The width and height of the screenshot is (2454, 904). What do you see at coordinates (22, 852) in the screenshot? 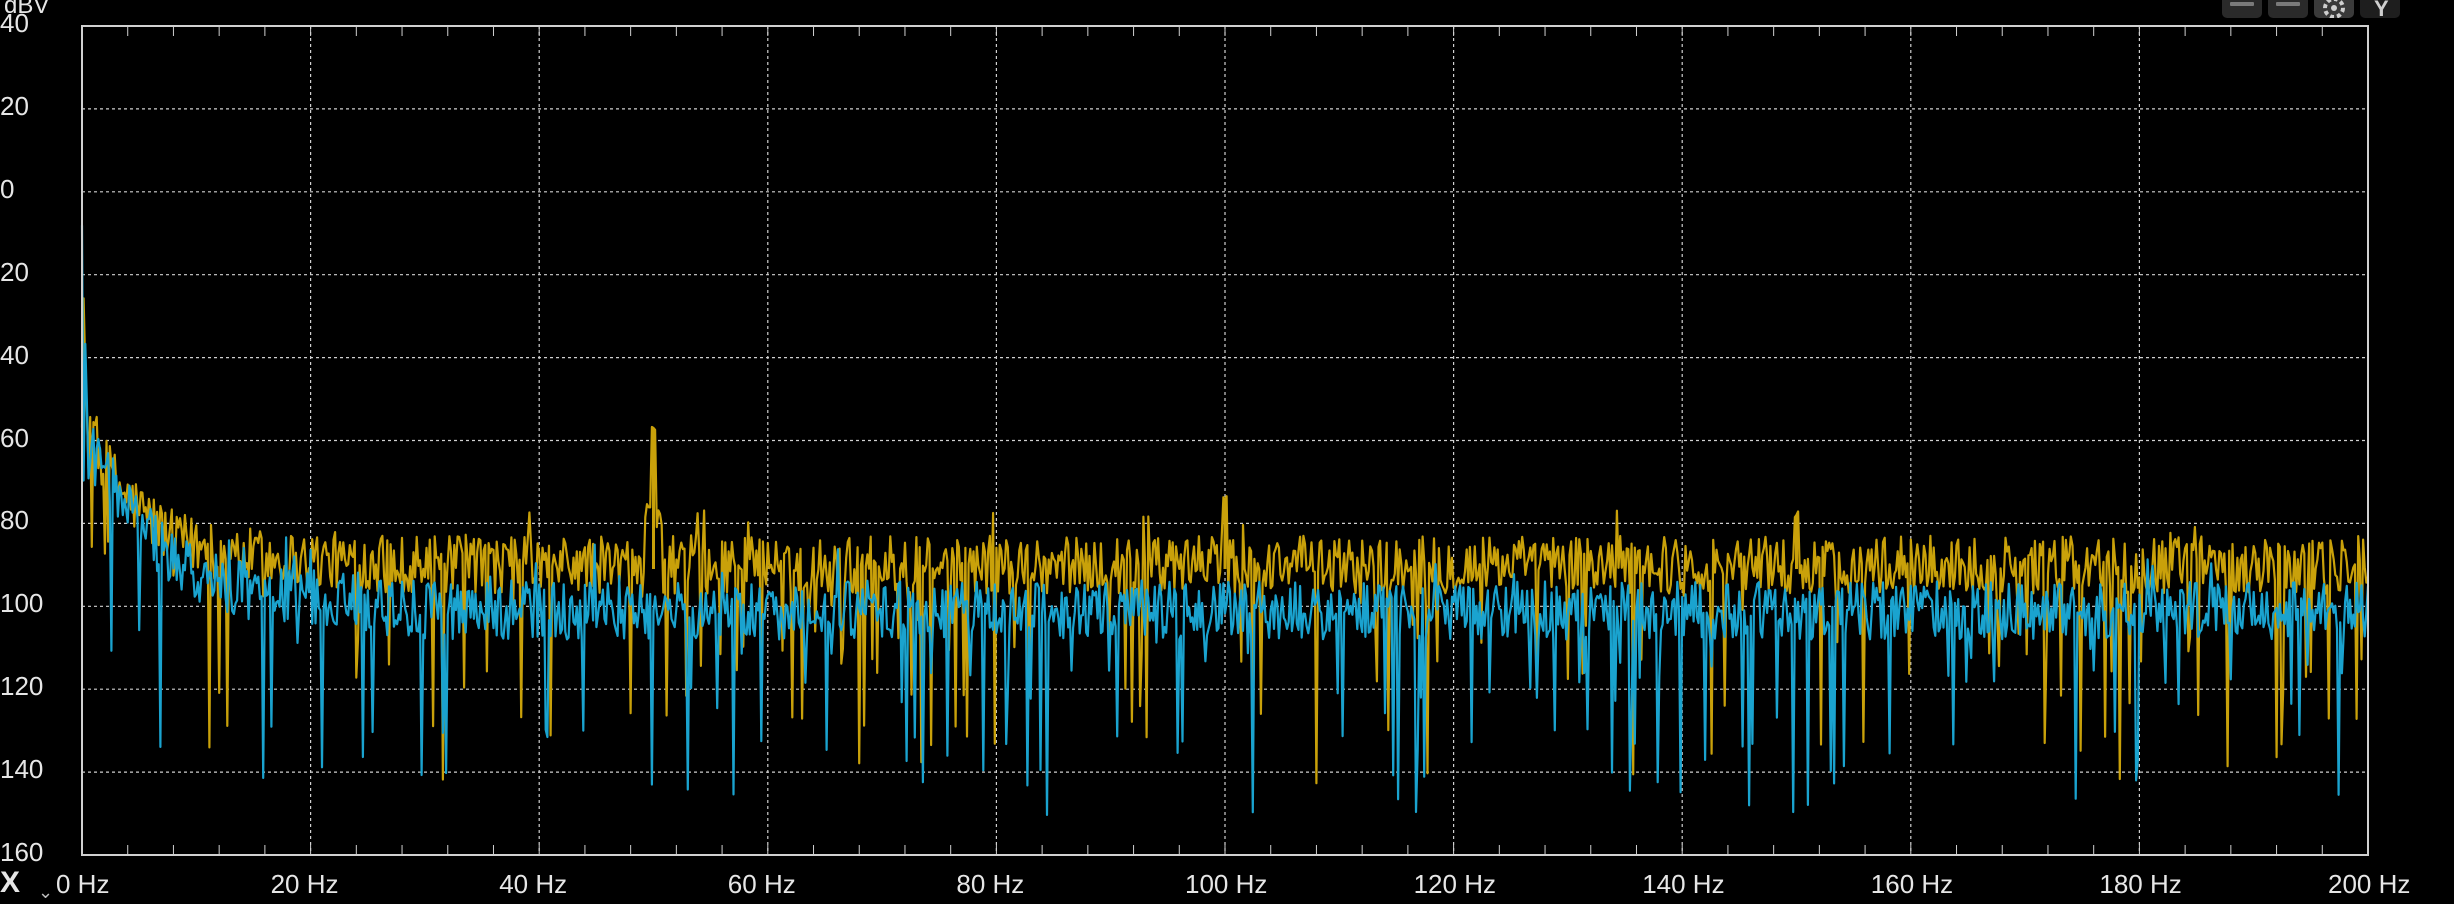
I see `y-tick-label: 160` at bounding box center [22, 852].